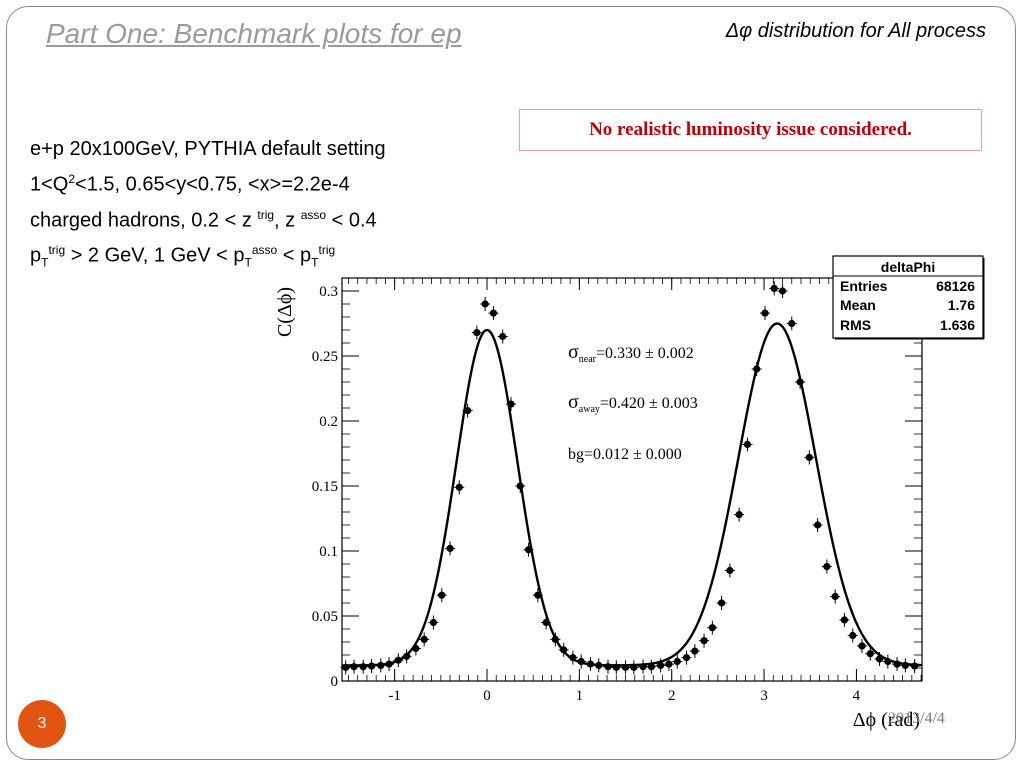 Image resolution: width=1024 pixels, height=768 pixels. I want to click on x-tick-label: -1, so click(394, 696).